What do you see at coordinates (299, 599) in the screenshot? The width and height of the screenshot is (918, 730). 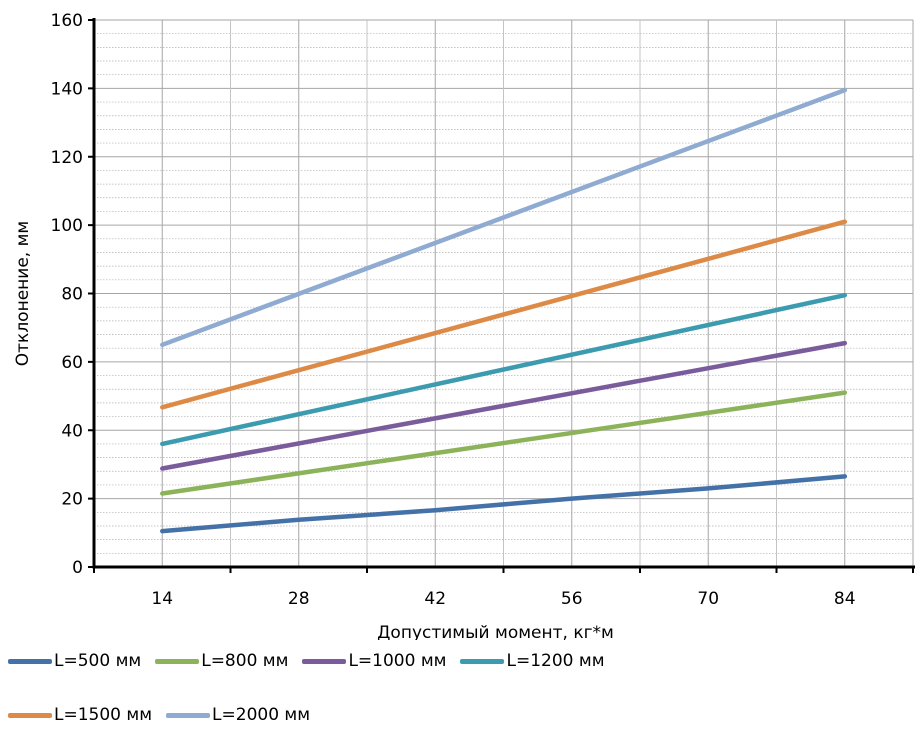 I see `x-tick-label: 28` at bounding box center [299, 599].